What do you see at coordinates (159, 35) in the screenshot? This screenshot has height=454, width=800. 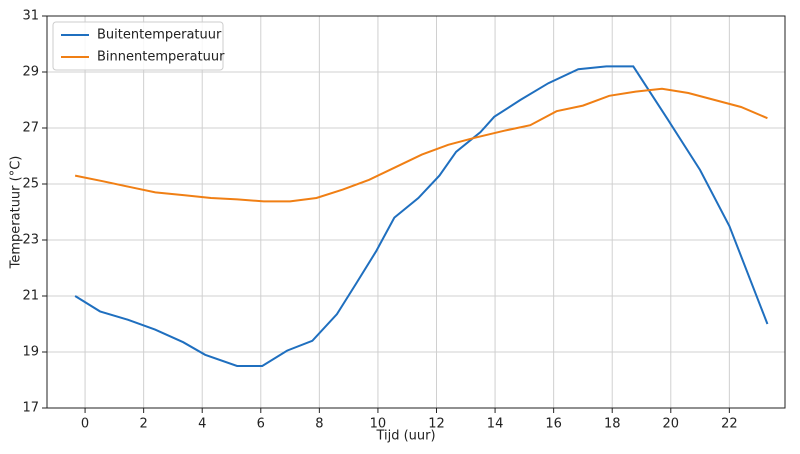 I see `legend-label: Buitentemperatuur` at bounding box center [159, 35].